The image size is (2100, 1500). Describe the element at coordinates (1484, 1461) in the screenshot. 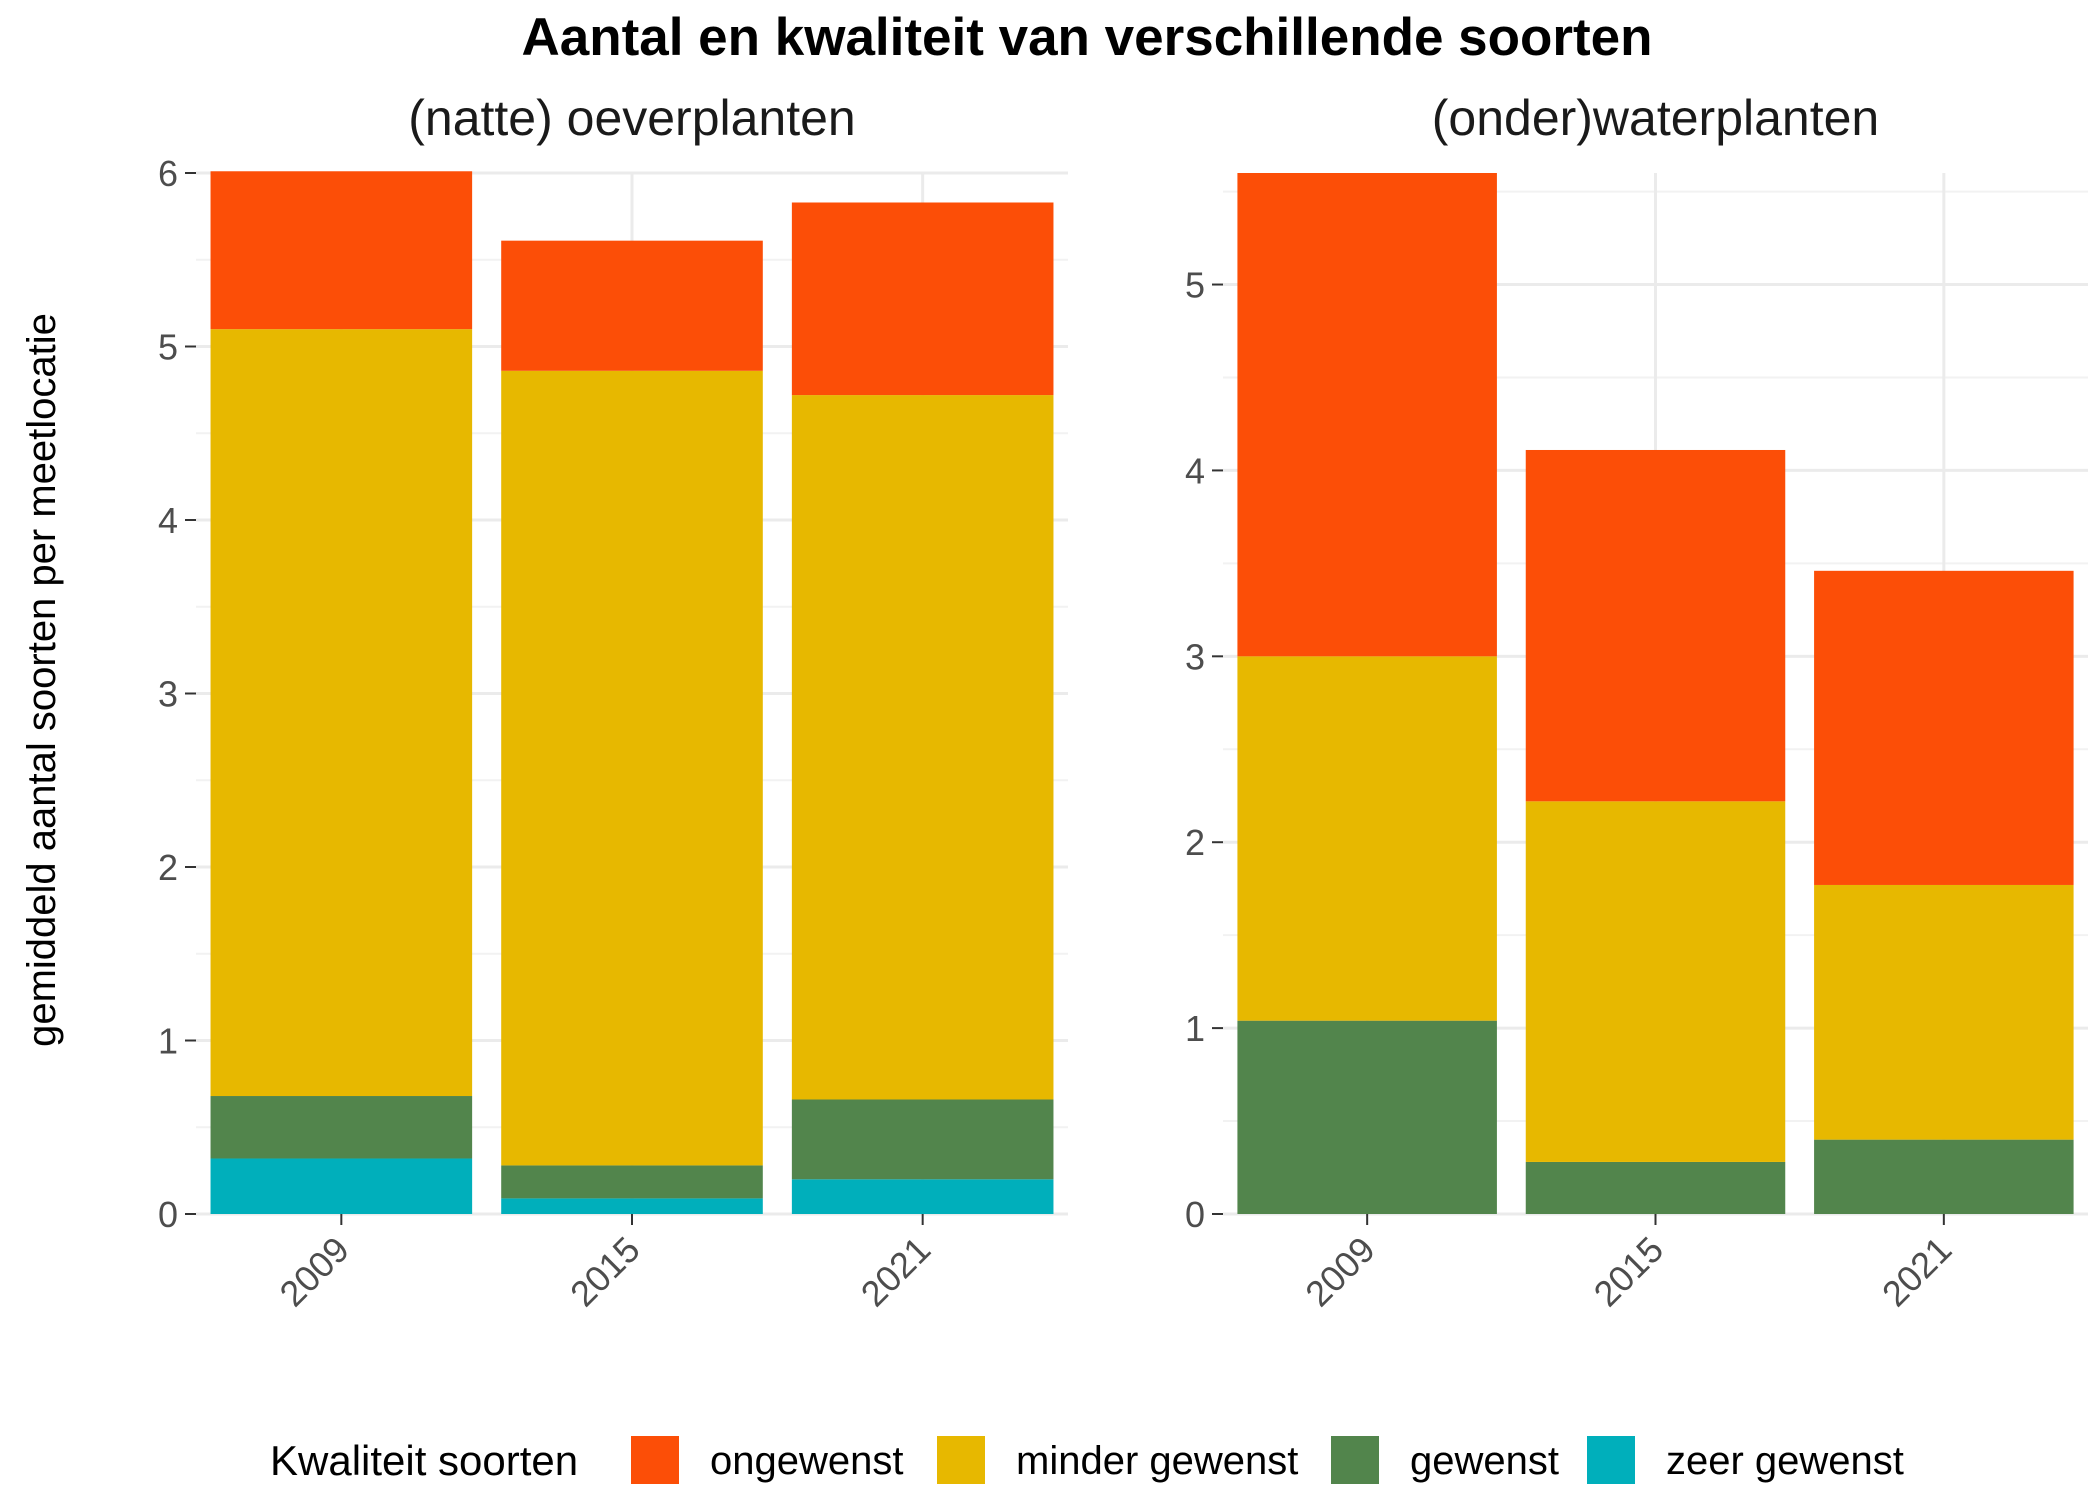

I see `legend-label: gewenst` at that location.